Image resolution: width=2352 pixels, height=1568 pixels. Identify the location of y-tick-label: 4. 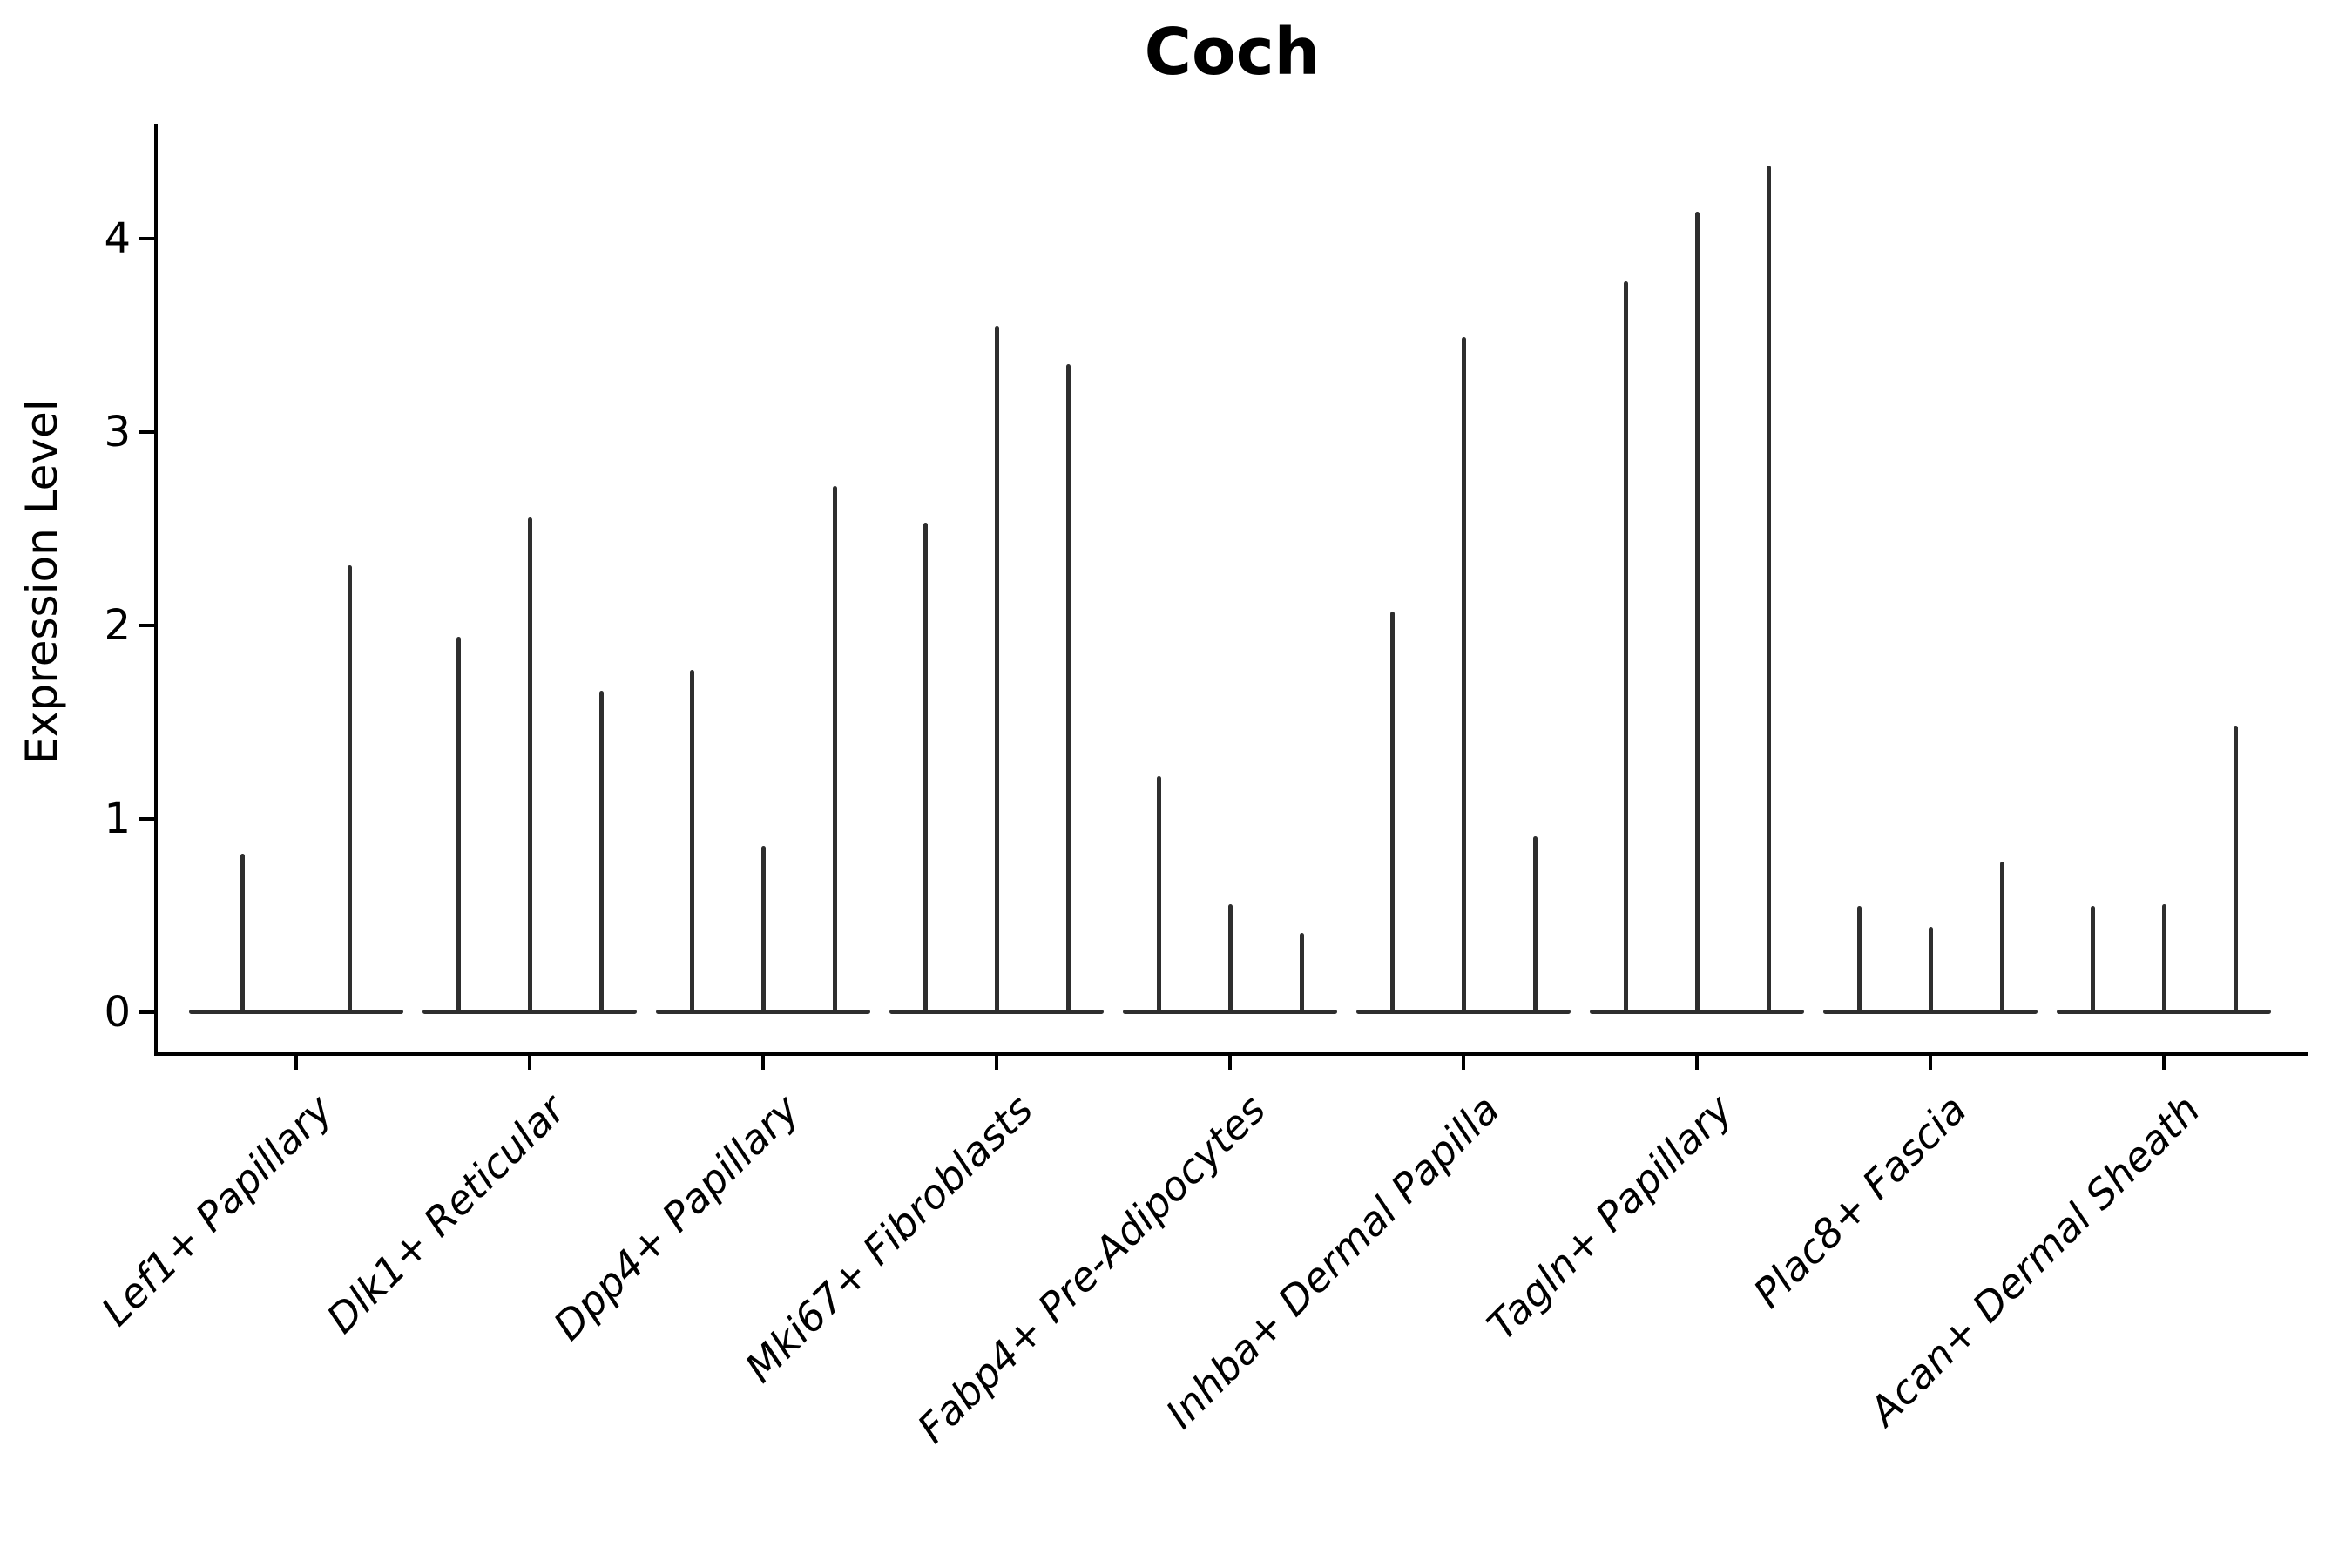
(118, 238).